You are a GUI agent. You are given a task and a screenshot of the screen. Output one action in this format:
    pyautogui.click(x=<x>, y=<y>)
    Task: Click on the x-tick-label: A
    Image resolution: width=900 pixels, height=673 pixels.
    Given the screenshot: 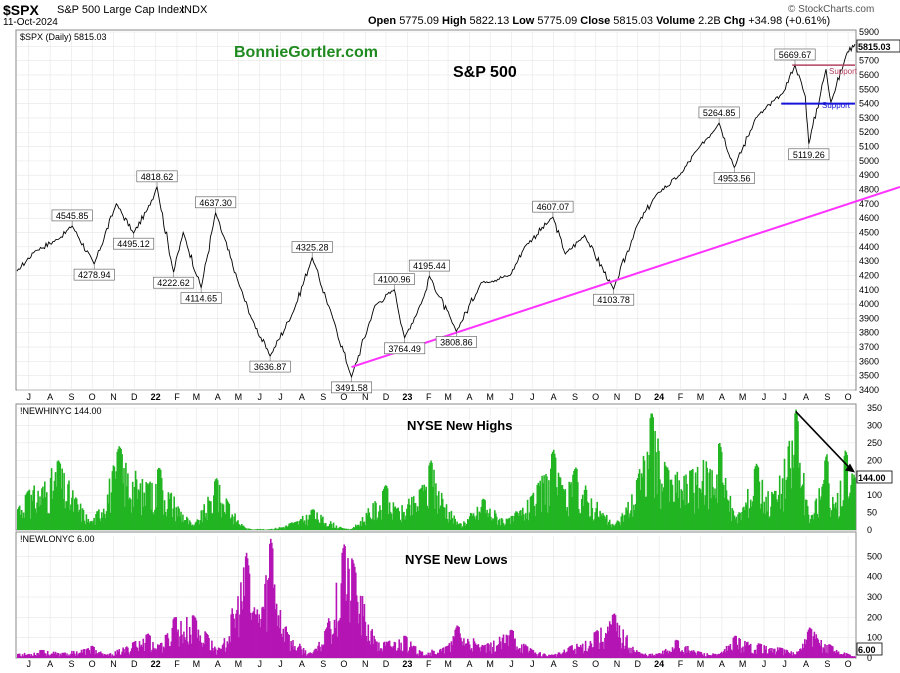 What is the action you would take?
    pyautogui.click(x=302, y=397)
    